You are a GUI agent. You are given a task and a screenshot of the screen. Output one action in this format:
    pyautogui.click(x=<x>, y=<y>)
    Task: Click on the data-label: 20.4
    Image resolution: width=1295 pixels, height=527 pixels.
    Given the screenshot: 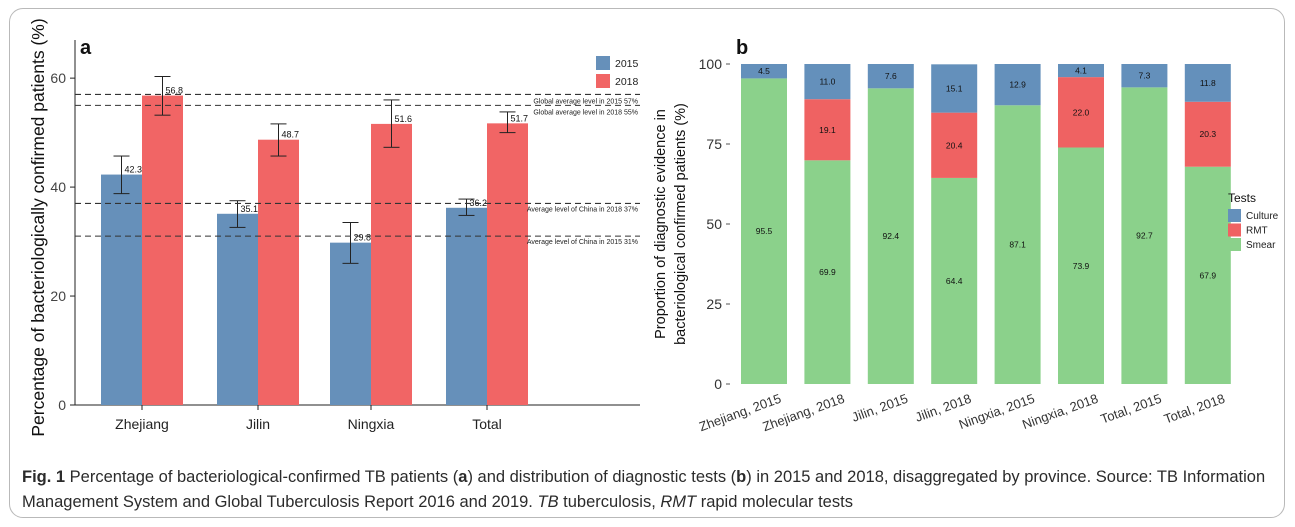 What is the action you would take?
    pyautogui.click(x=954, y=145)
    